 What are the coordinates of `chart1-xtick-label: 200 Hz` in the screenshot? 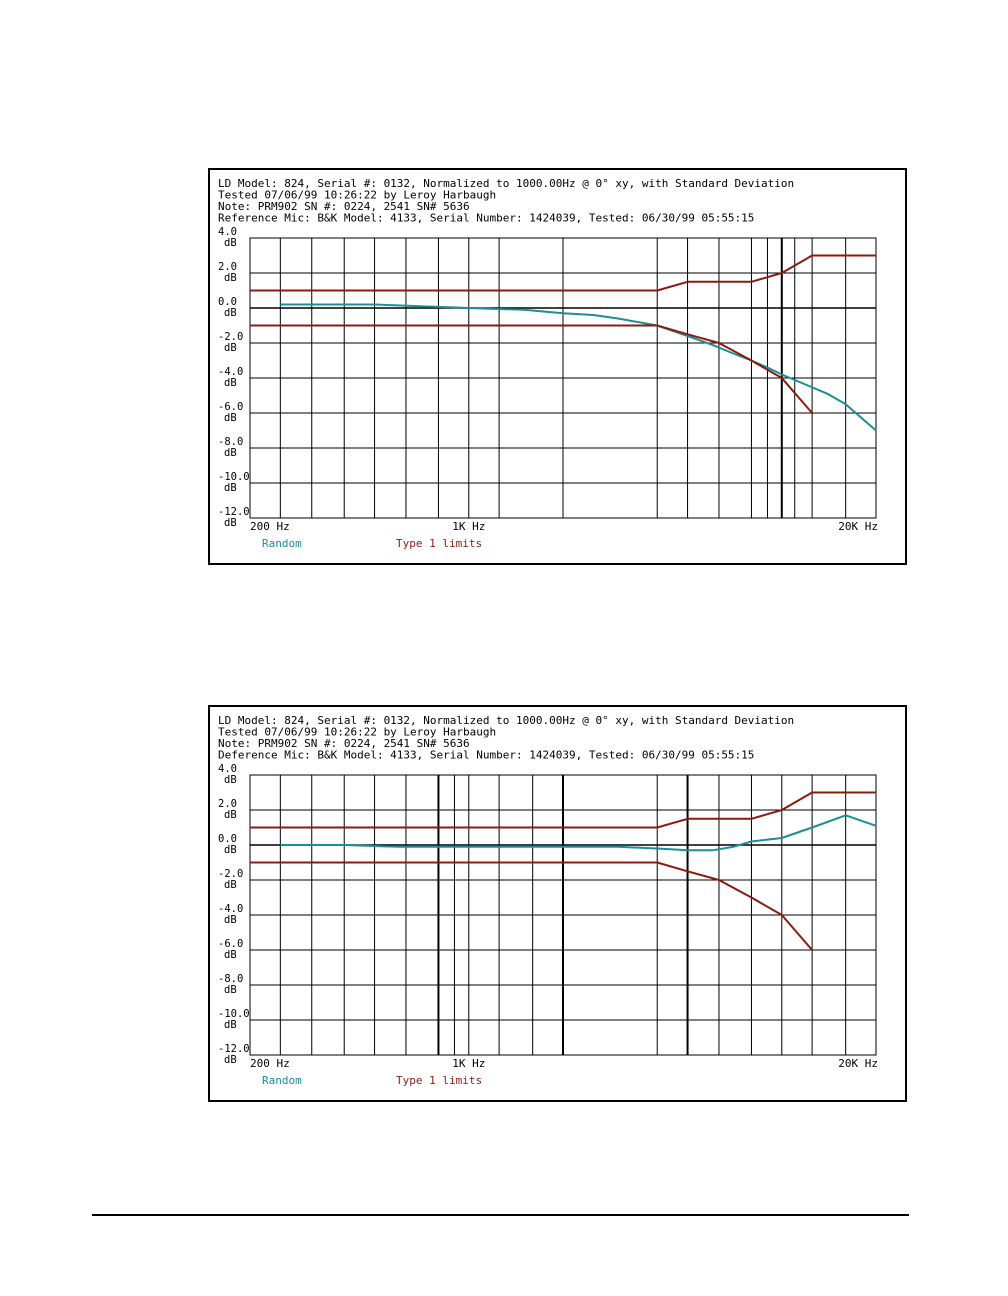 It's located at (270, 526).